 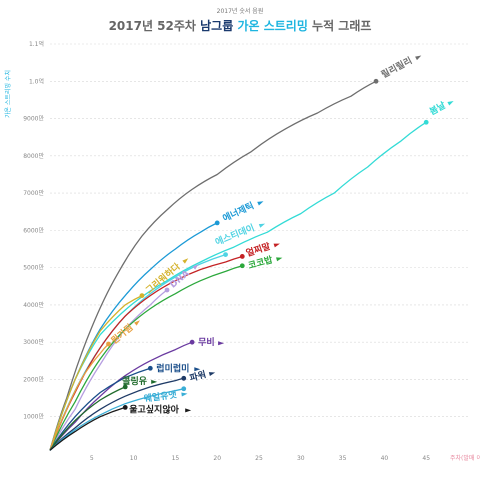 I want to click on series-label-text: 무비, so click(x=206, y=342).